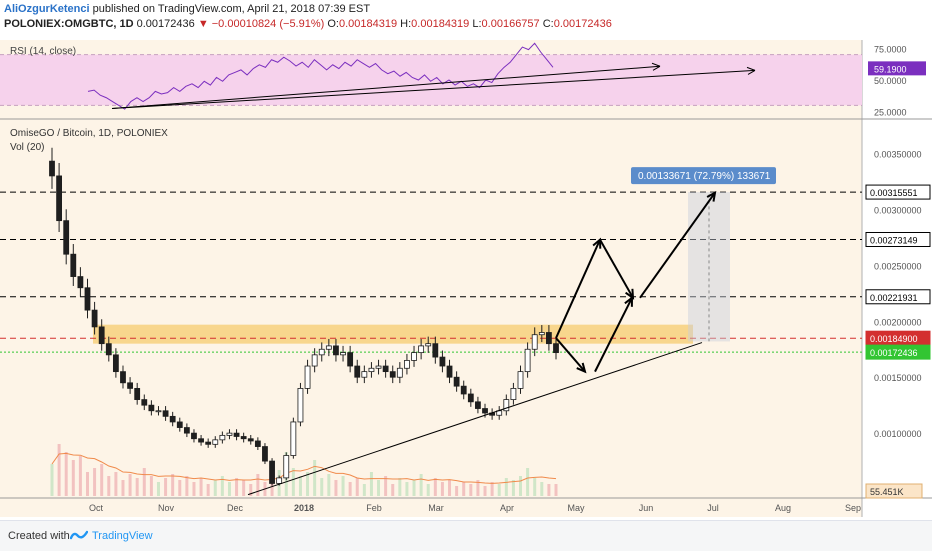 The height and width of the screenshot is (551, 932). What do you see at coordinates (894, 193) in the screenshot?
I see `price-level-label: 0.00315551` at bounding box center [894, 193].